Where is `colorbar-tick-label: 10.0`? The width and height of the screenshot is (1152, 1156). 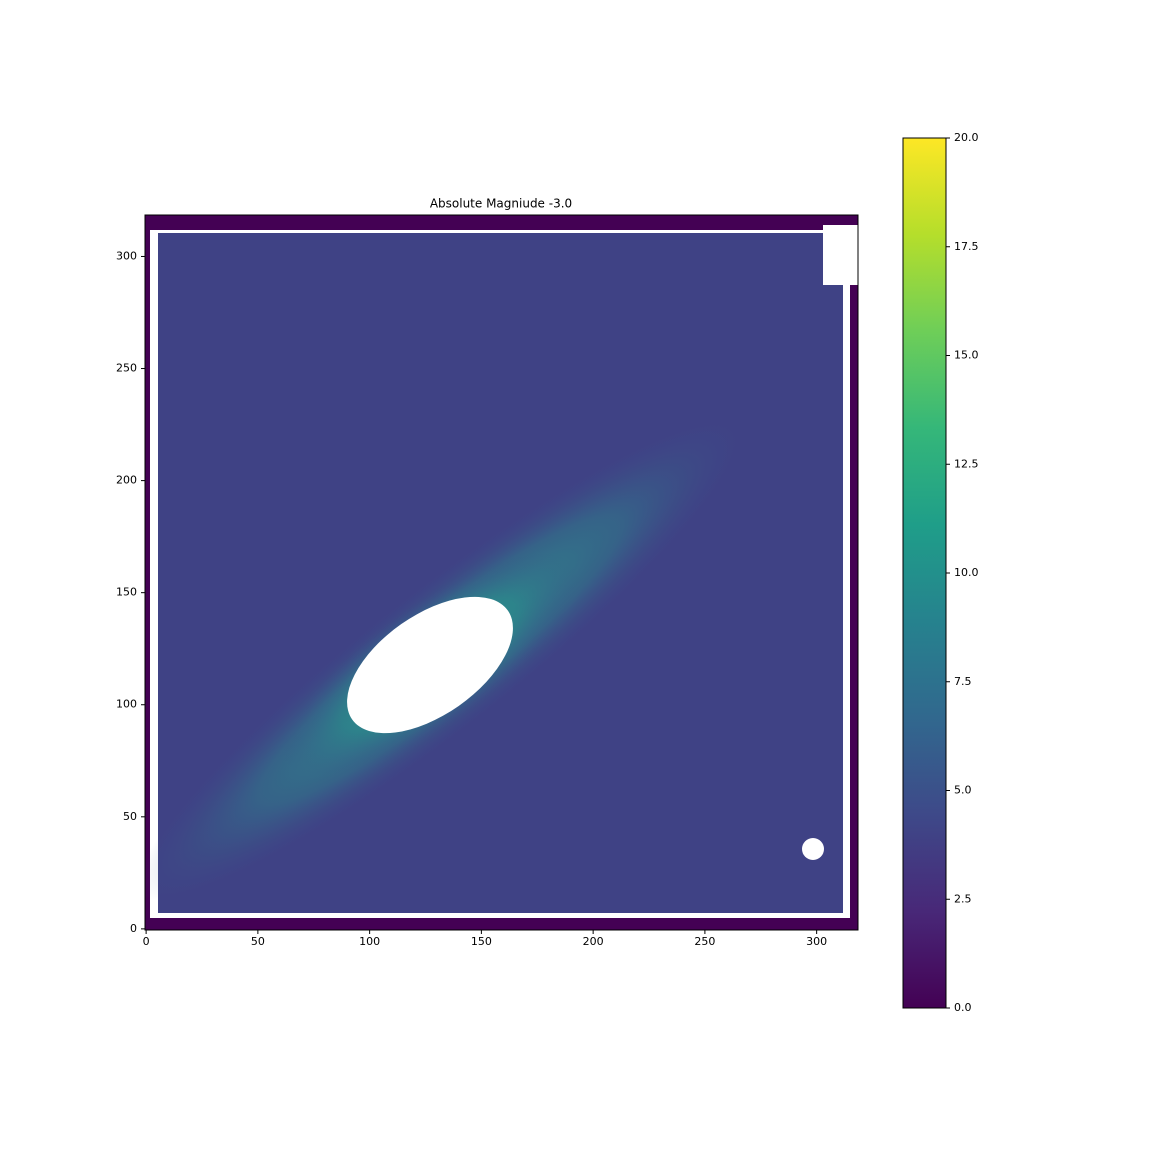 colorbar-tick-label: 10.0 is located at coordinates (966, 572).